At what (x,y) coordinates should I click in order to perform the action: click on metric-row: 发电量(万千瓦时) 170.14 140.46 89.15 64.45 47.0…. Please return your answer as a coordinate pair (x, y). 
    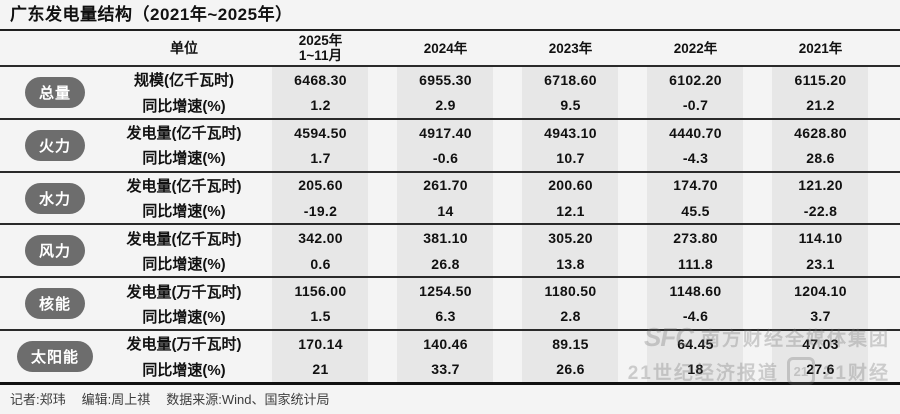
    Looking at the image, I should click on (505, 343).